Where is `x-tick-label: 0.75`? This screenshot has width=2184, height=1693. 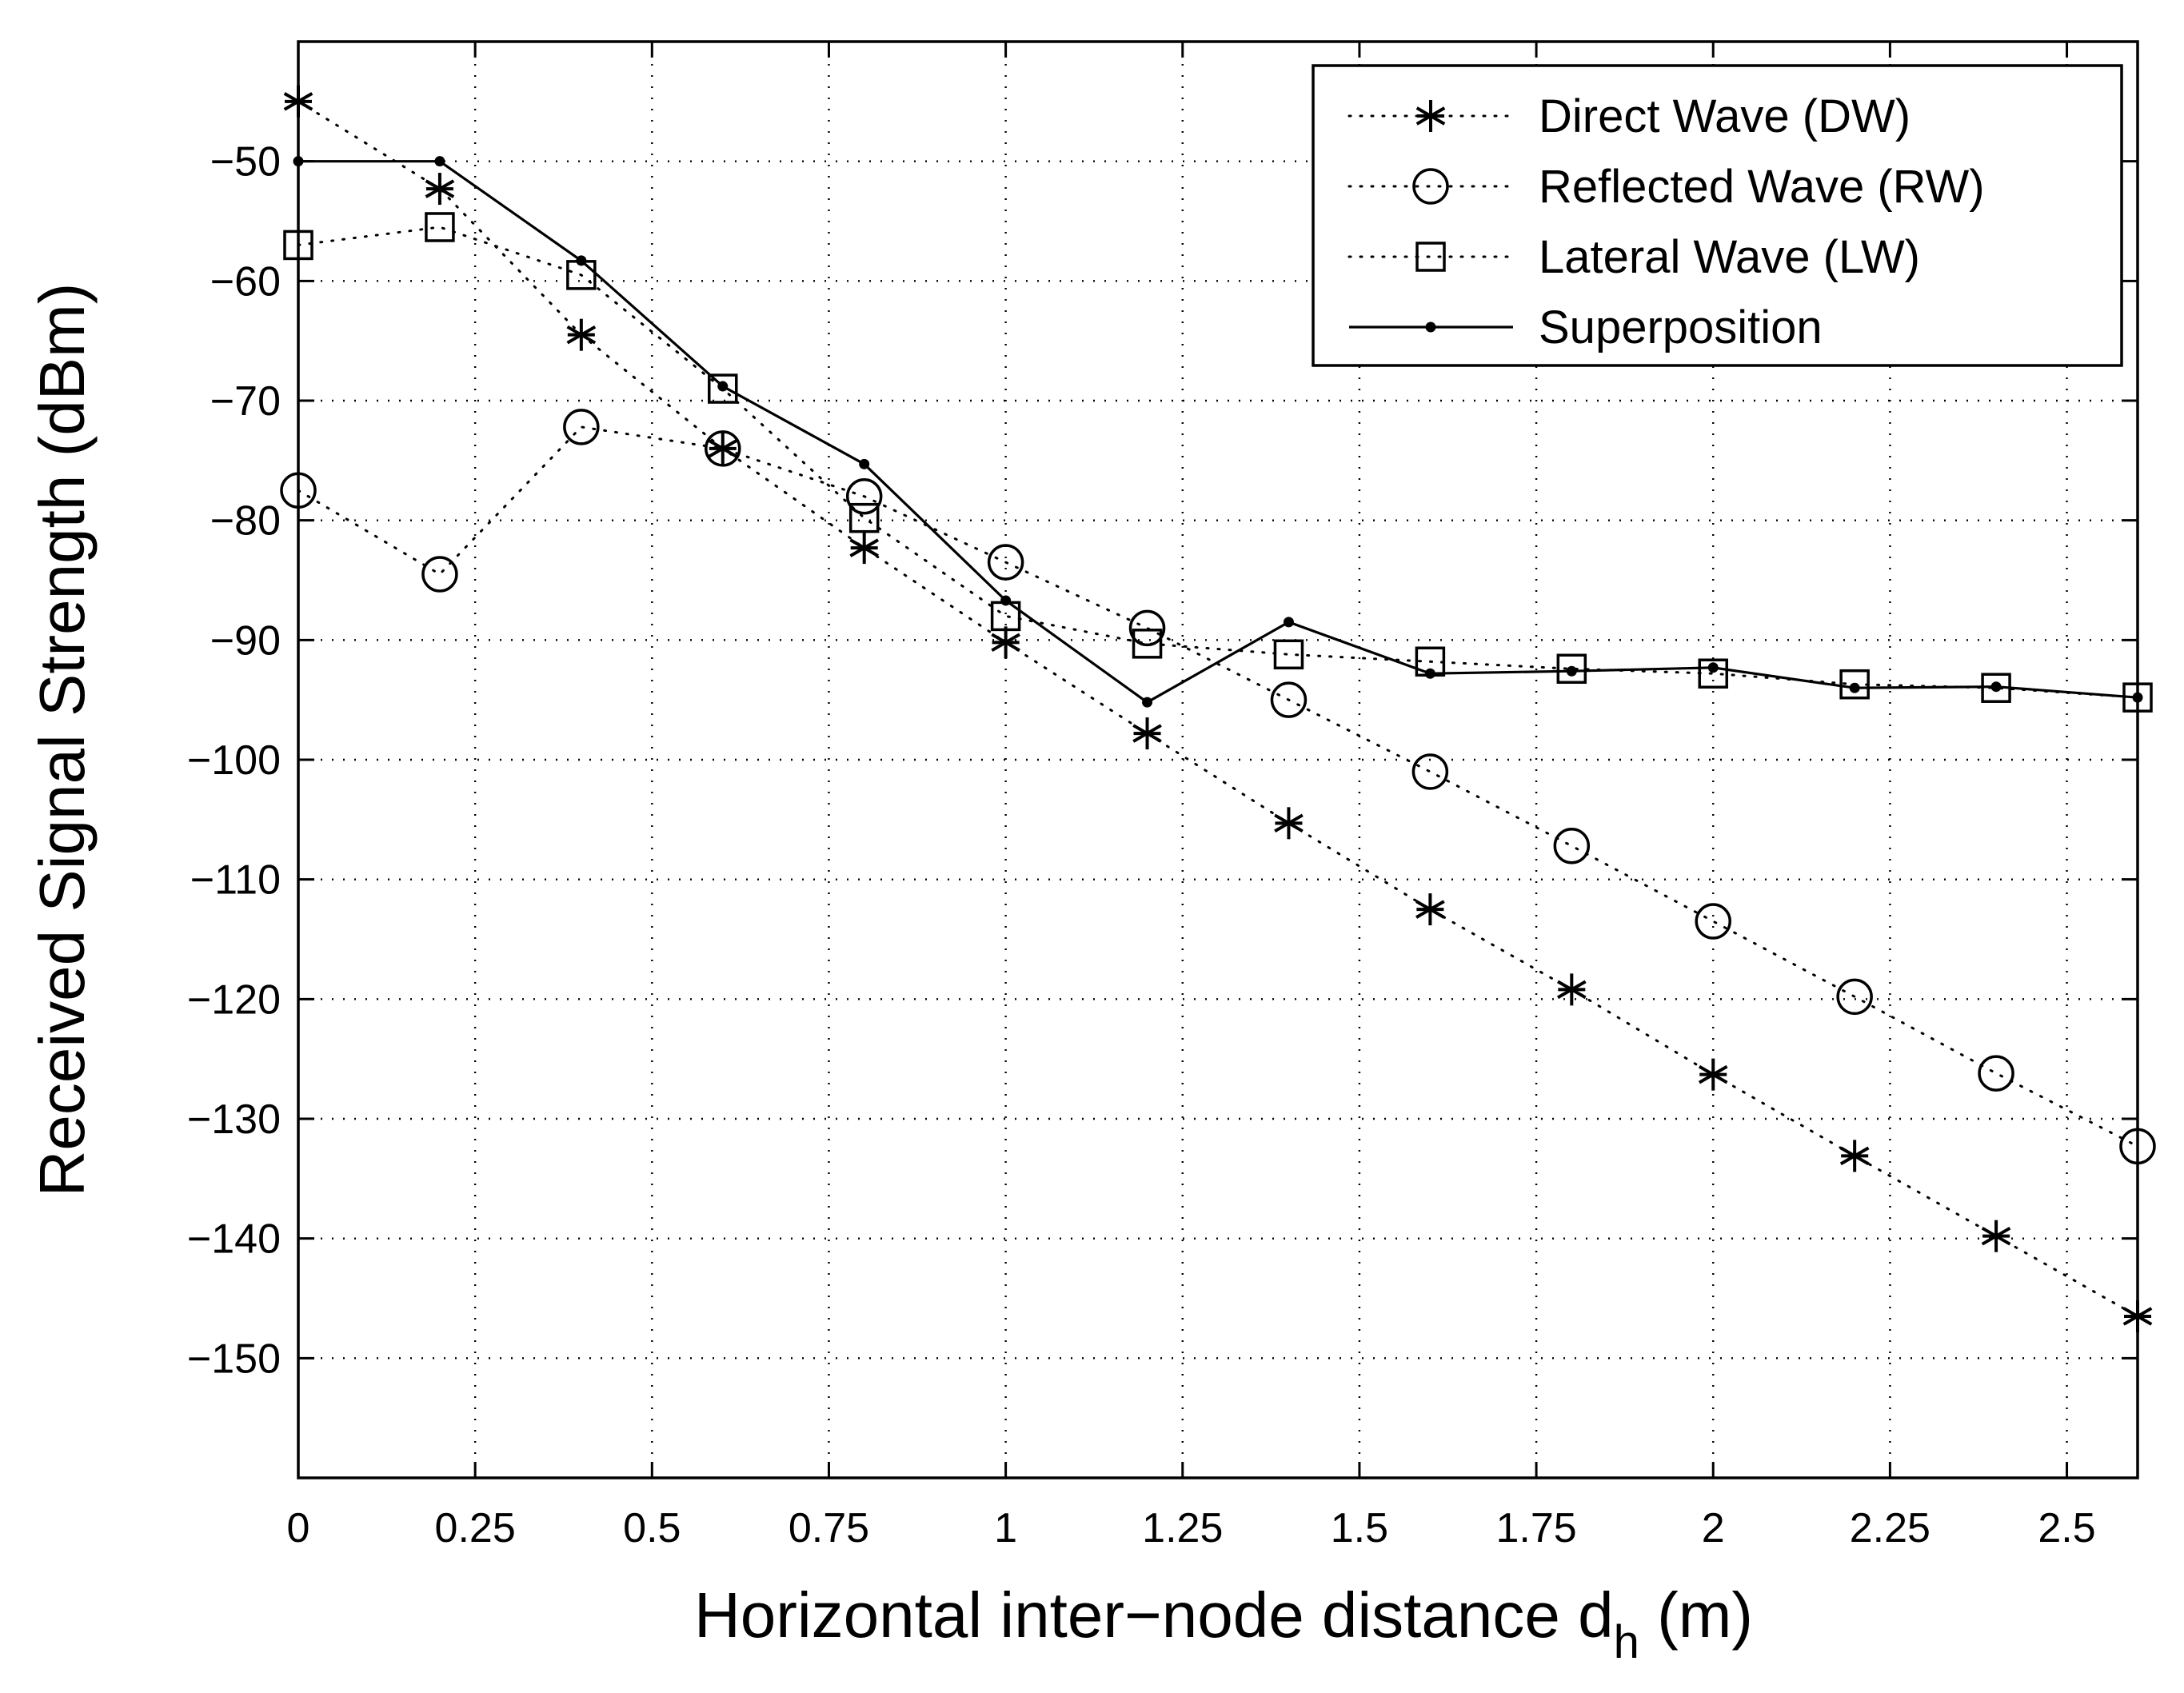 x-tick-label: 0.75 is located at coordinates (829, 1528).